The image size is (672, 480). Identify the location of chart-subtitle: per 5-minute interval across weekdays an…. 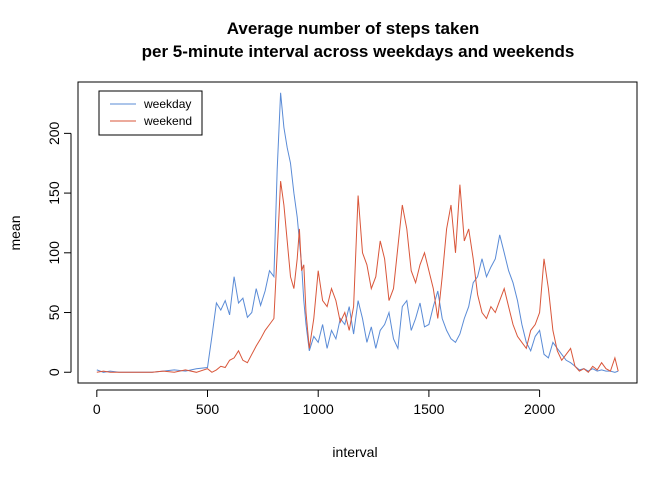
(358, 51).